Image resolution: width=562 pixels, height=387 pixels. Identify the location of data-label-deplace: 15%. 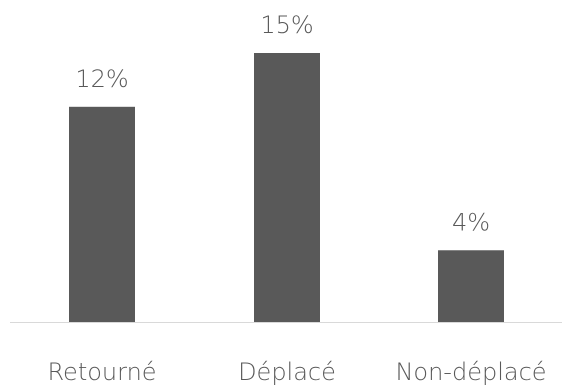
(286, 25).